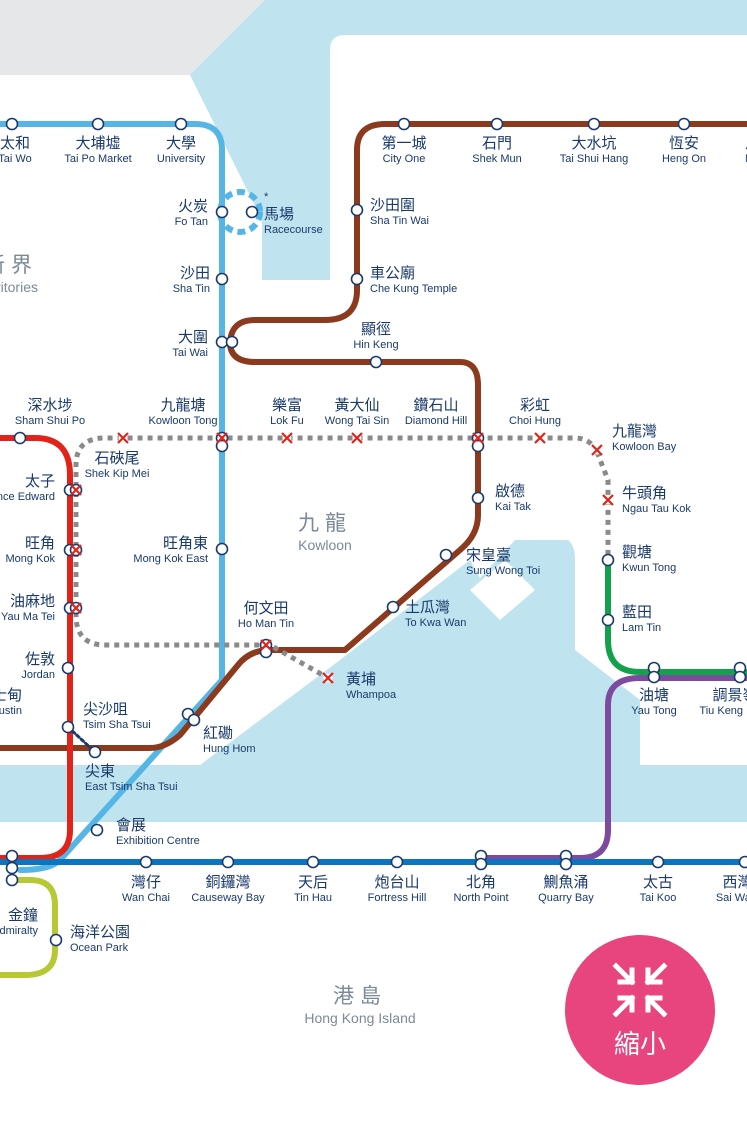 The width and height of the screenshot is (747, 1128). Describe the element at coordinates (535, 421) in the screenshot. I see `station-name-en: Choi Hung` at that location.